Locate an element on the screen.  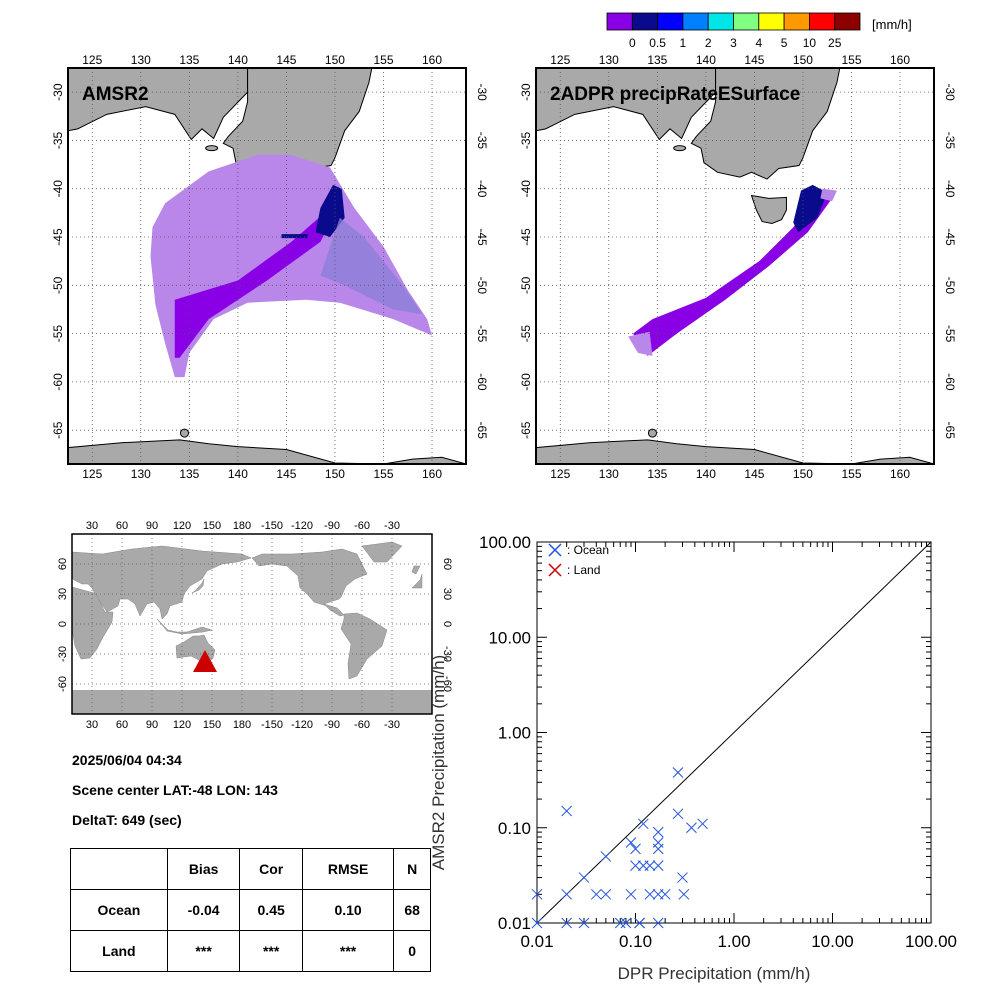
cor-cell: 0.45 is located at coordinates (271, 910).